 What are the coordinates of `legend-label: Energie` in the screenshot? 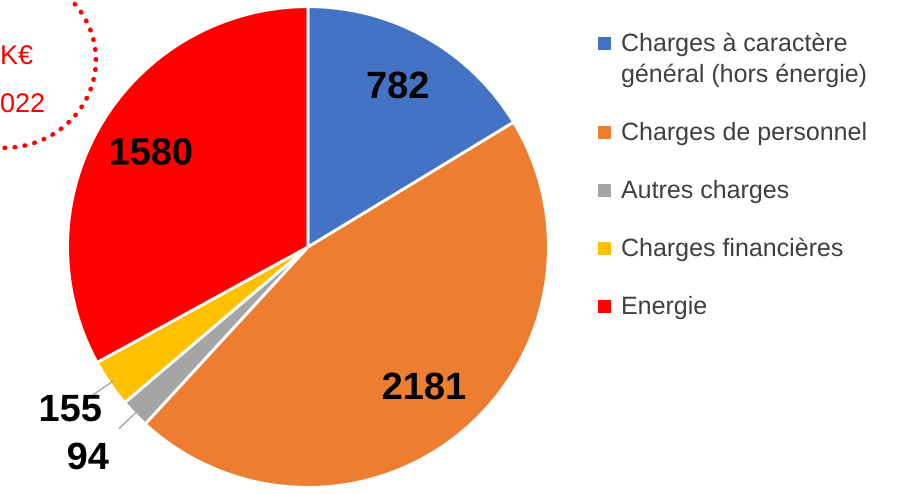 It's located at (664, 306).